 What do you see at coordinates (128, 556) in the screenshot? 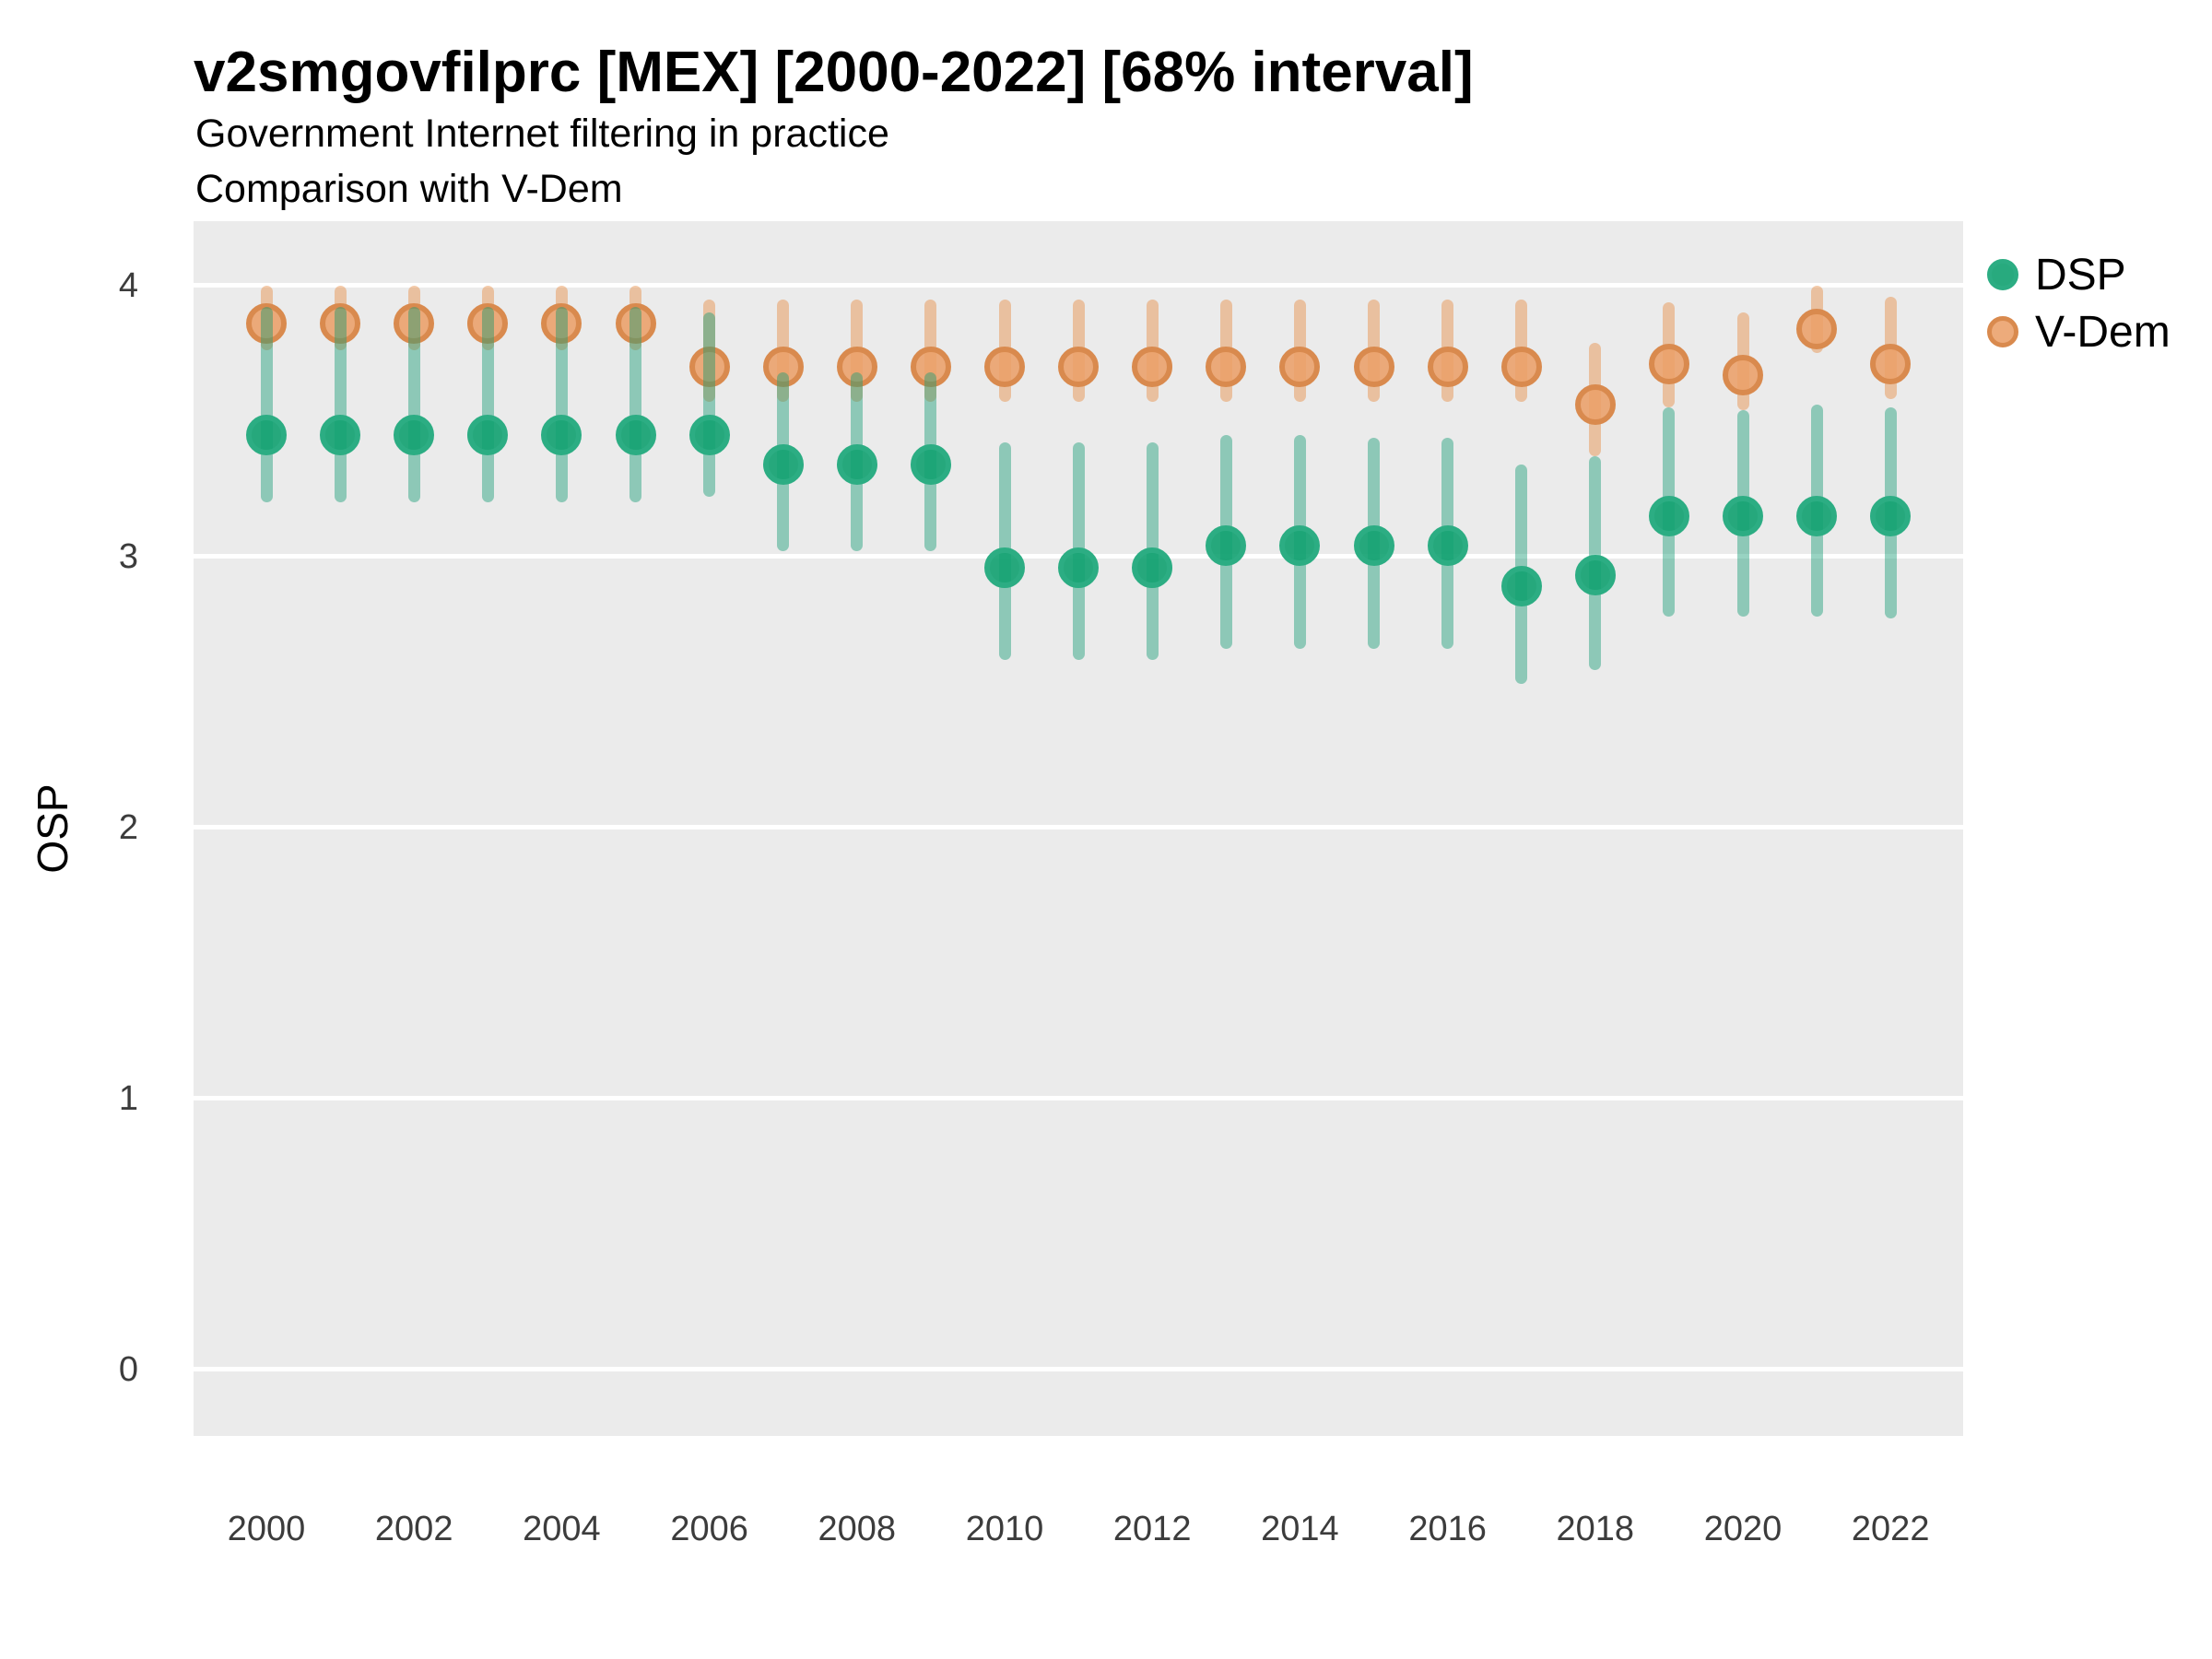
I see `y-tick-label: 3` at bounding box center [128, 556].